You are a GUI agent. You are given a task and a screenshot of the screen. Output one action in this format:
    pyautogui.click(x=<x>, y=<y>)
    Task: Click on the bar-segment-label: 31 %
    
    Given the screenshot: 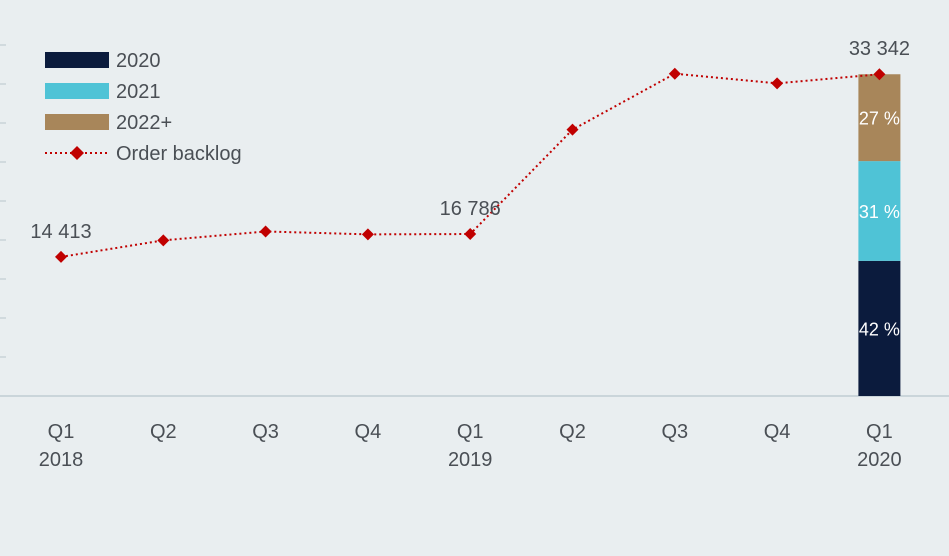 What is the action you would take?
    pyautogui.click(x=879, y=212)
    